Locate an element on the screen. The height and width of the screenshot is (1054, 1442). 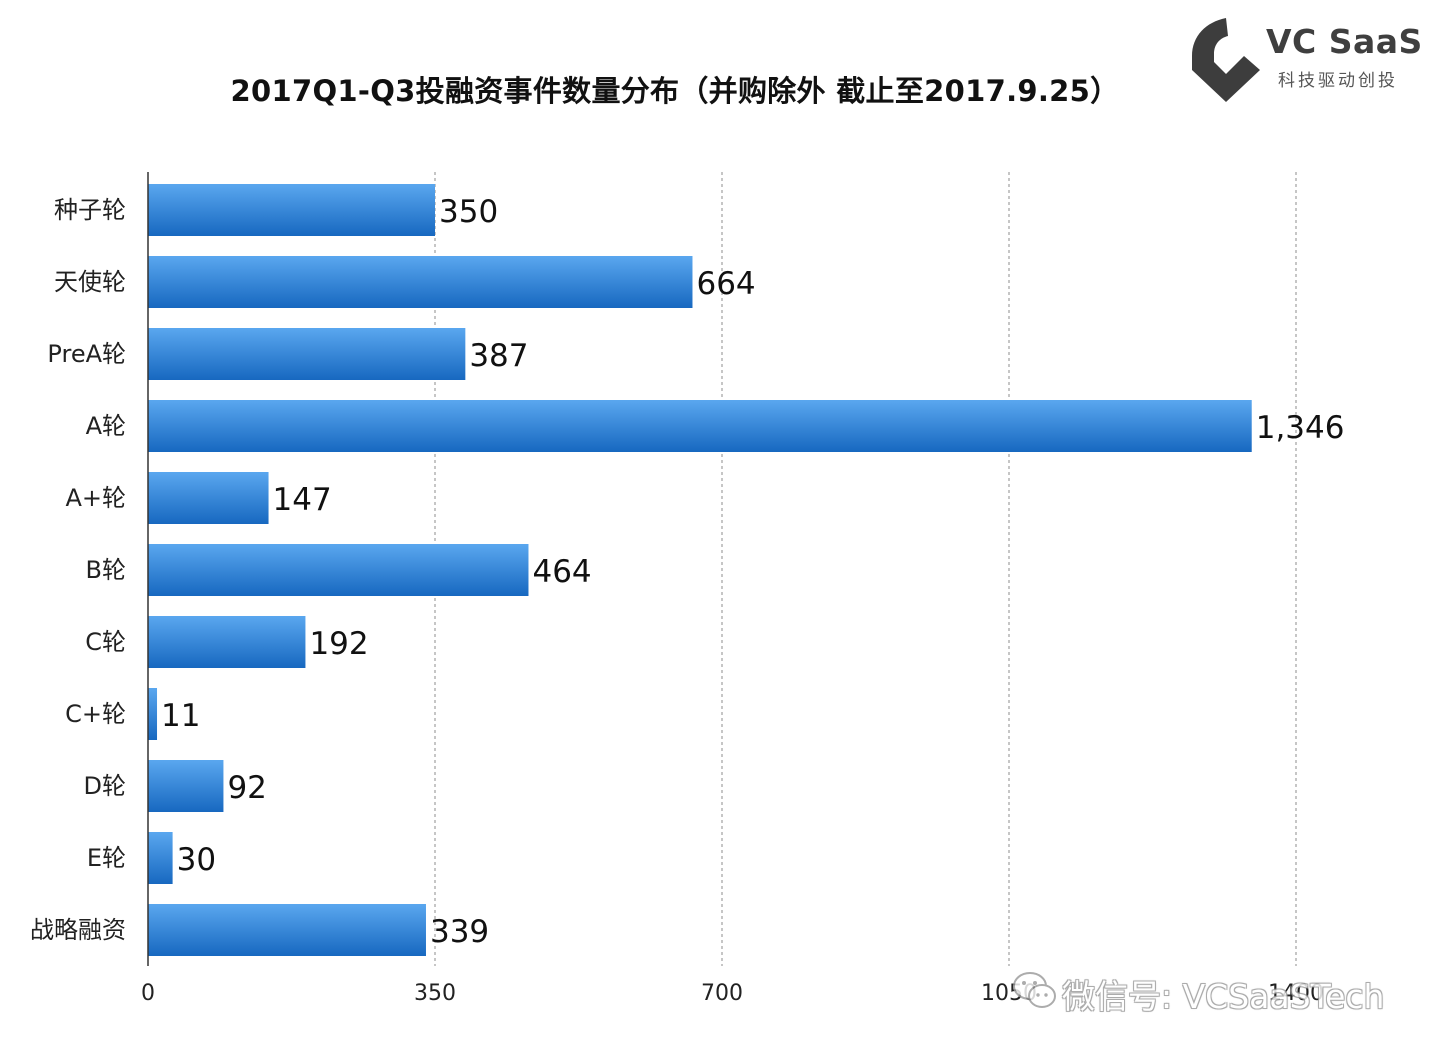
wechat-icon is located at coordinates (1034, 990).